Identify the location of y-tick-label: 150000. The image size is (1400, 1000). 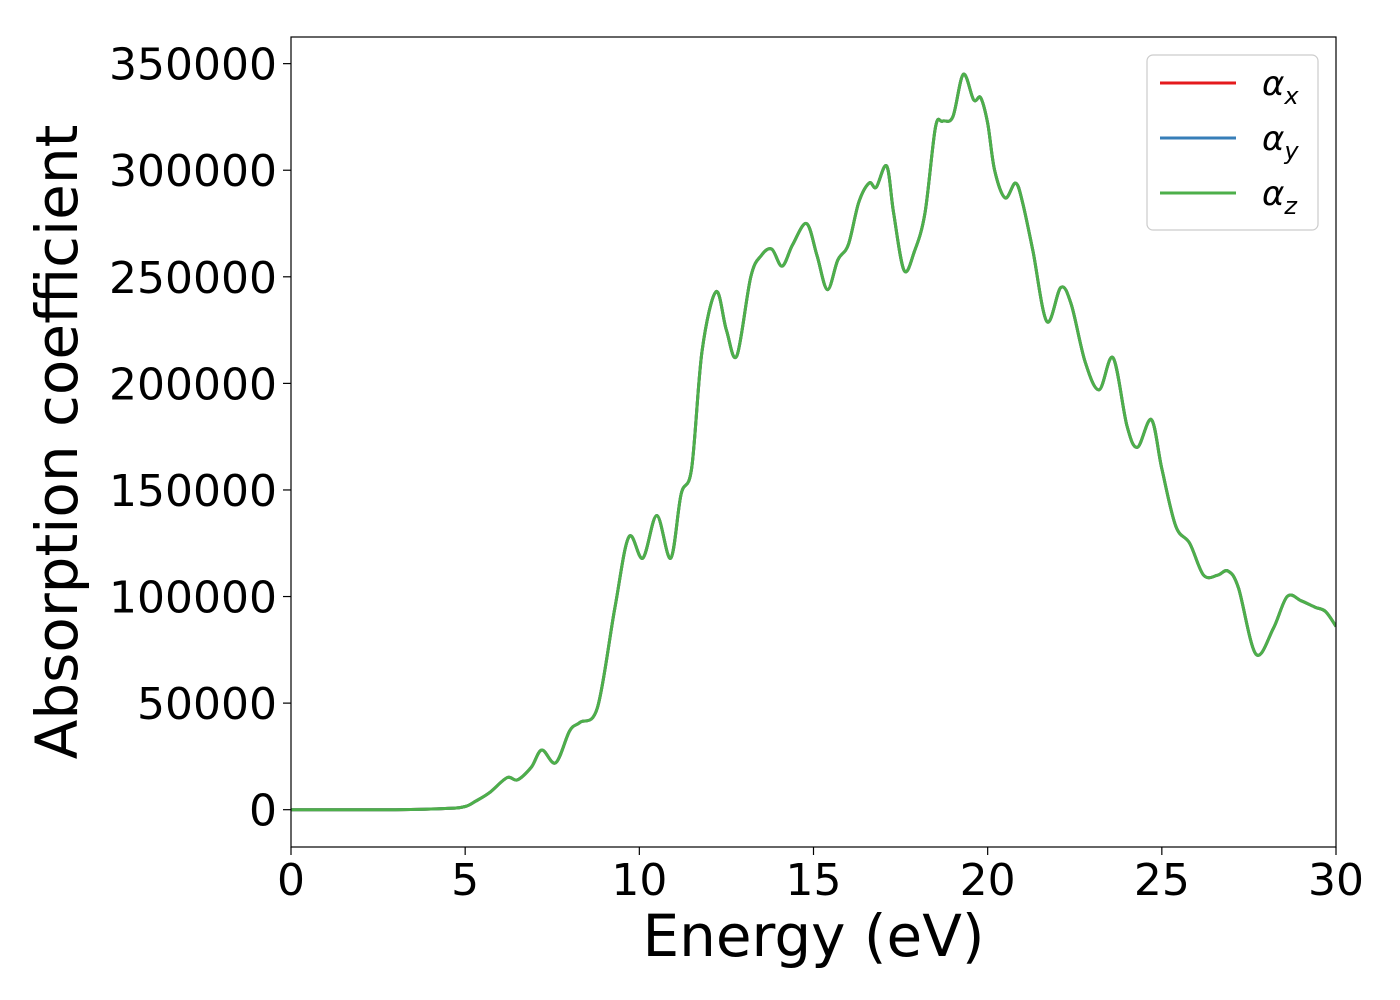
(193, 491).